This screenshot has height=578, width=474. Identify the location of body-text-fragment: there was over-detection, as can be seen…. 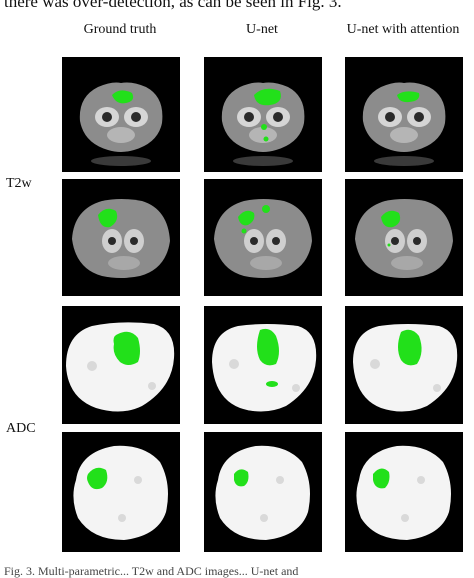
(173, 5).